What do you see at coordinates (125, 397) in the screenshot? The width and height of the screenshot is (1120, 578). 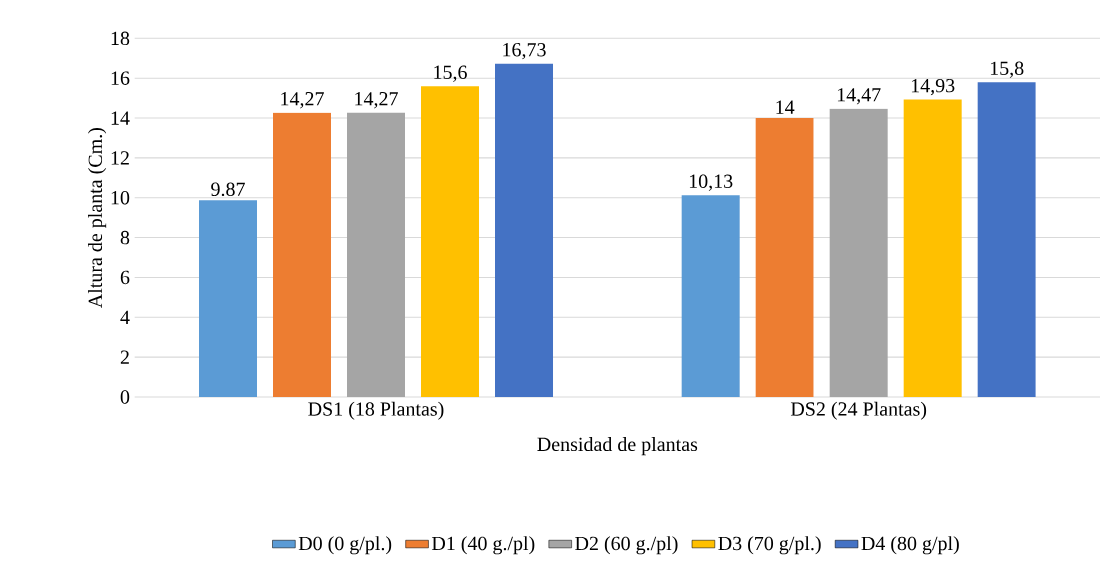 I see `y-tick-label: 0` at bounding box center [125, 397].